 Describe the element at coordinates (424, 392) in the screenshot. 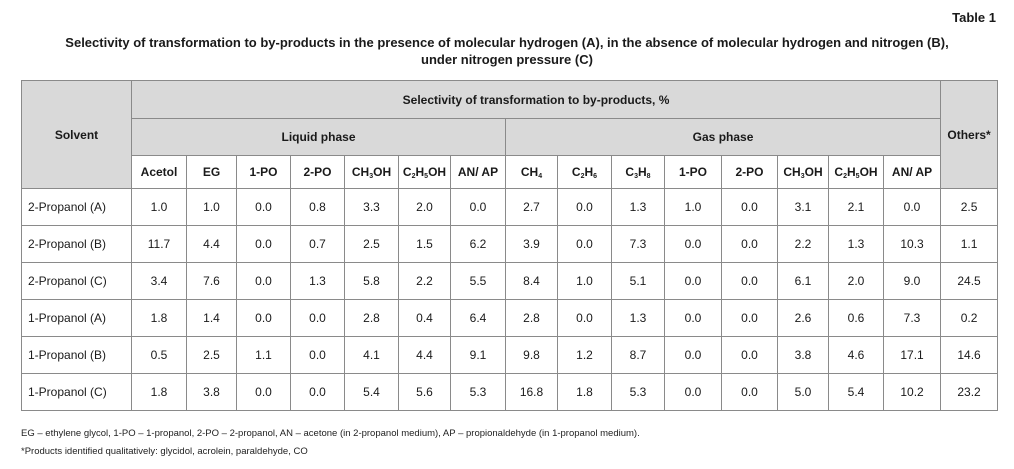

I see `value-cell: 5.6` at that location.